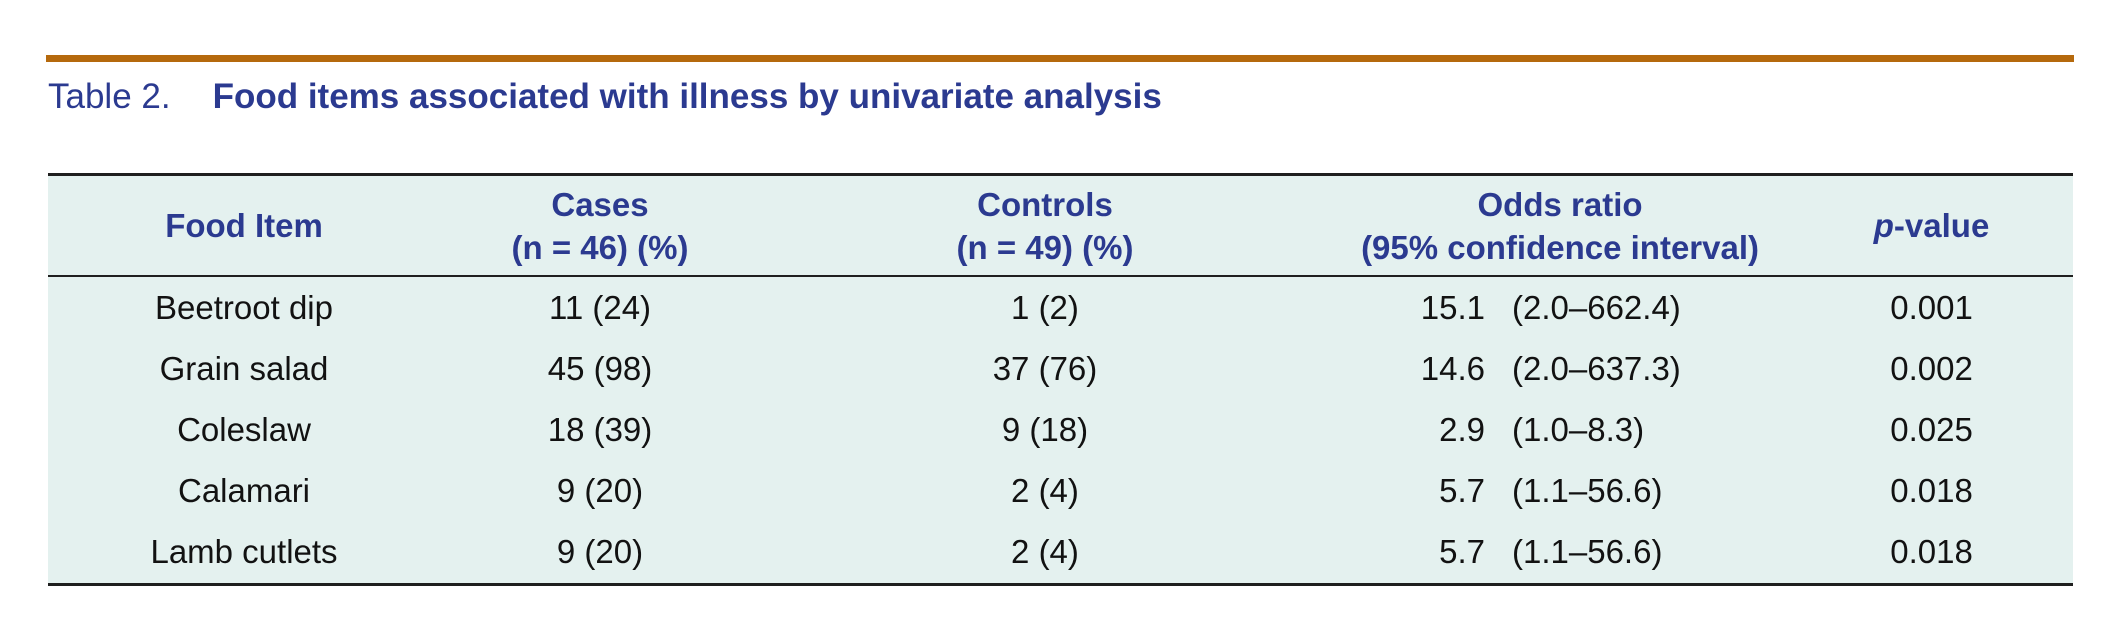 The width and height of the screenshot is (2110, 642). I want to click on odds-ratio-ci: (1.0–8.3), so click(1578, 429).